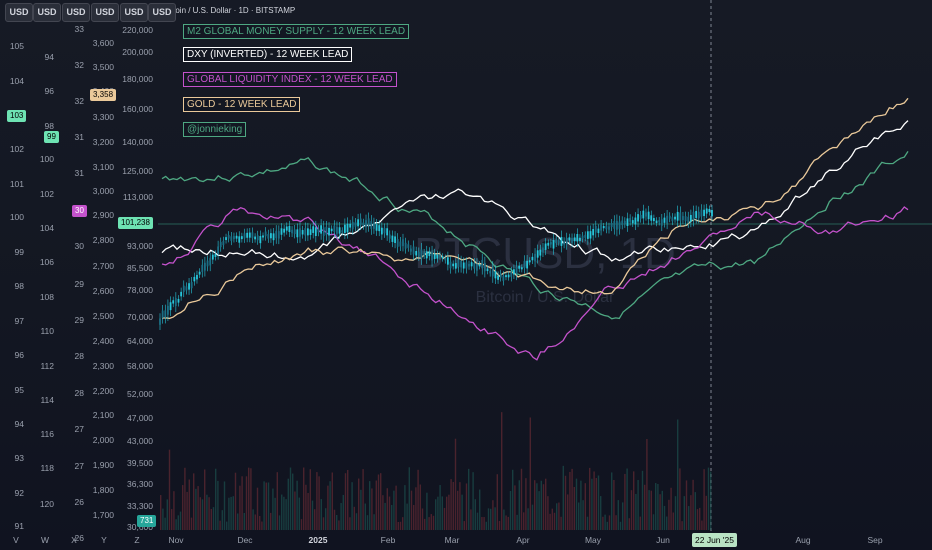 This screenshot has width=932, height=550. What do you see at coordinates (47, 12) in the screenshot?
I see `currency-button-1: USD` at bounding box center [47, 12].